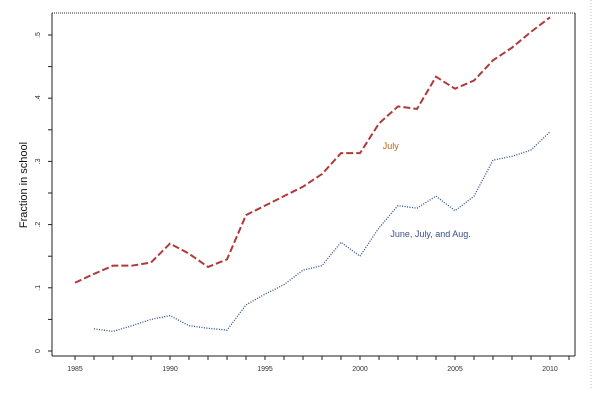 The height and width of the screenshot is (403, 600). I want to click on x-tick-label: 1985, so click(75, 369).